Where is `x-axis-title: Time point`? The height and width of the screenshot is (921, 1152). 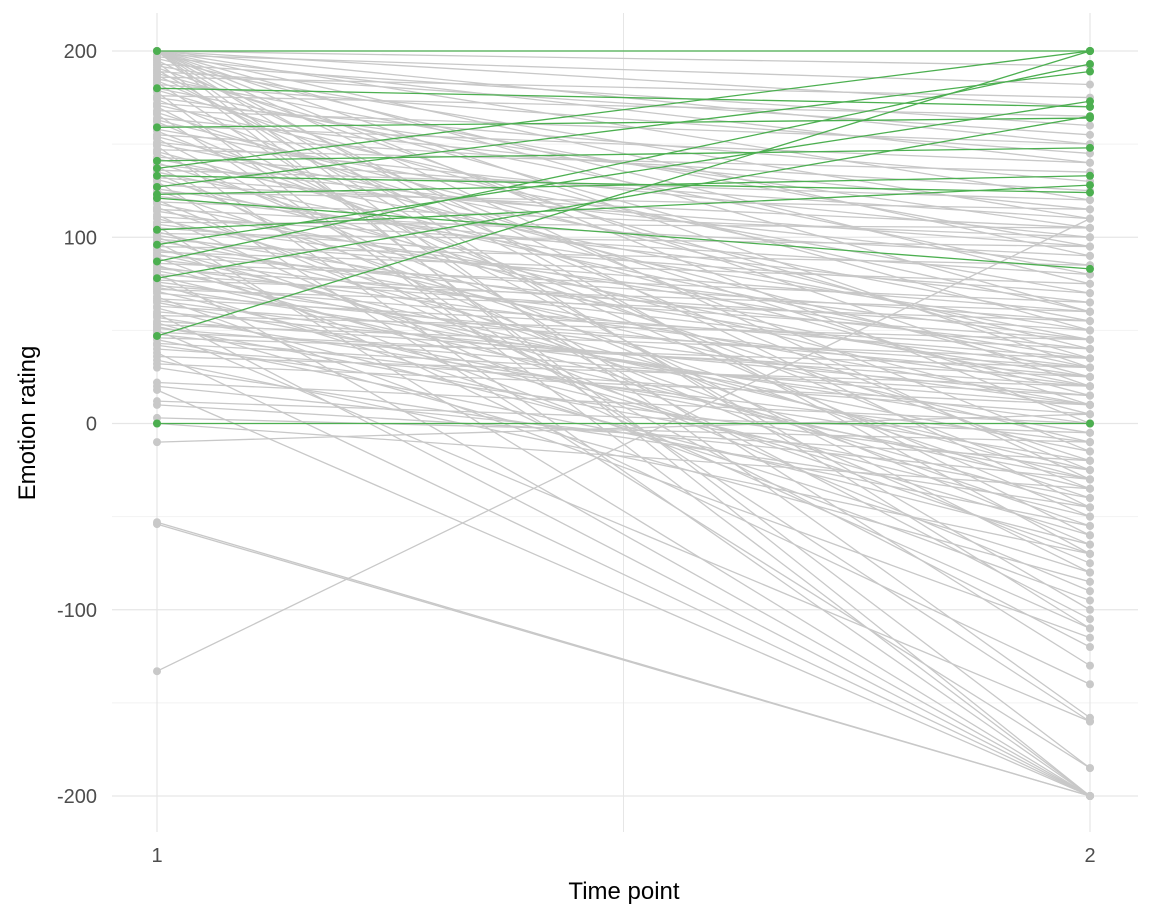 x-axis-title: Time point is located at coordinates (623, 891).